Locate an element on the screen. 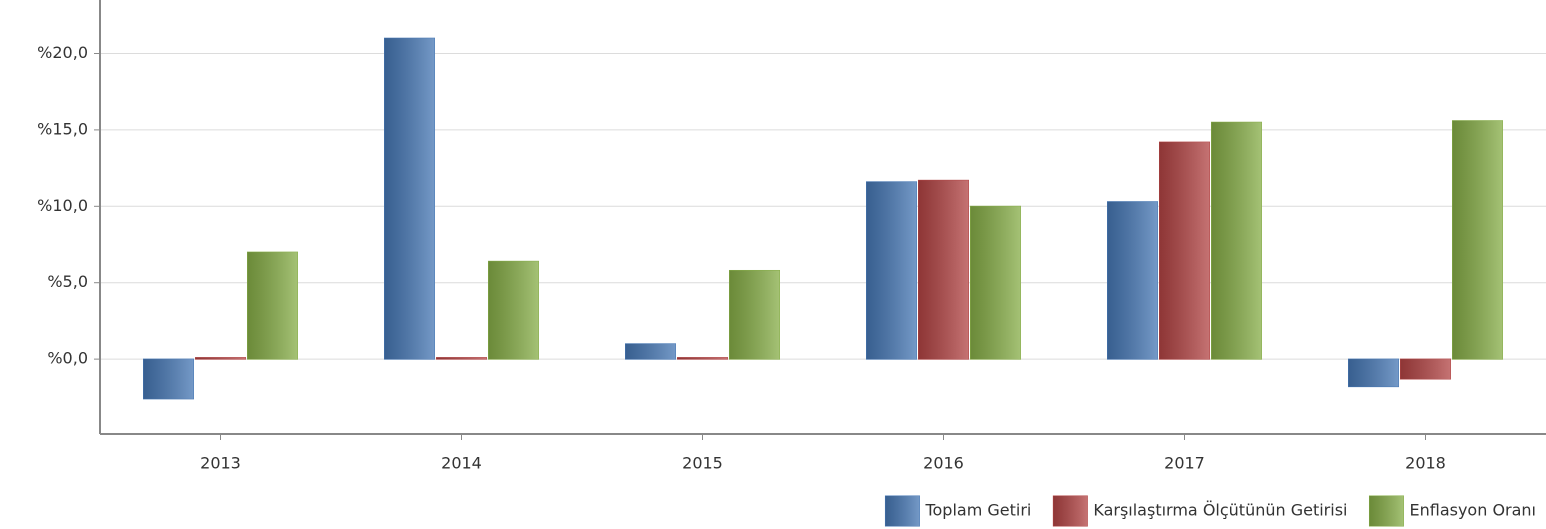 This screenshot has width=1546, height=529. y-tick-label: %10,0 is located at coordinates (62, 205).